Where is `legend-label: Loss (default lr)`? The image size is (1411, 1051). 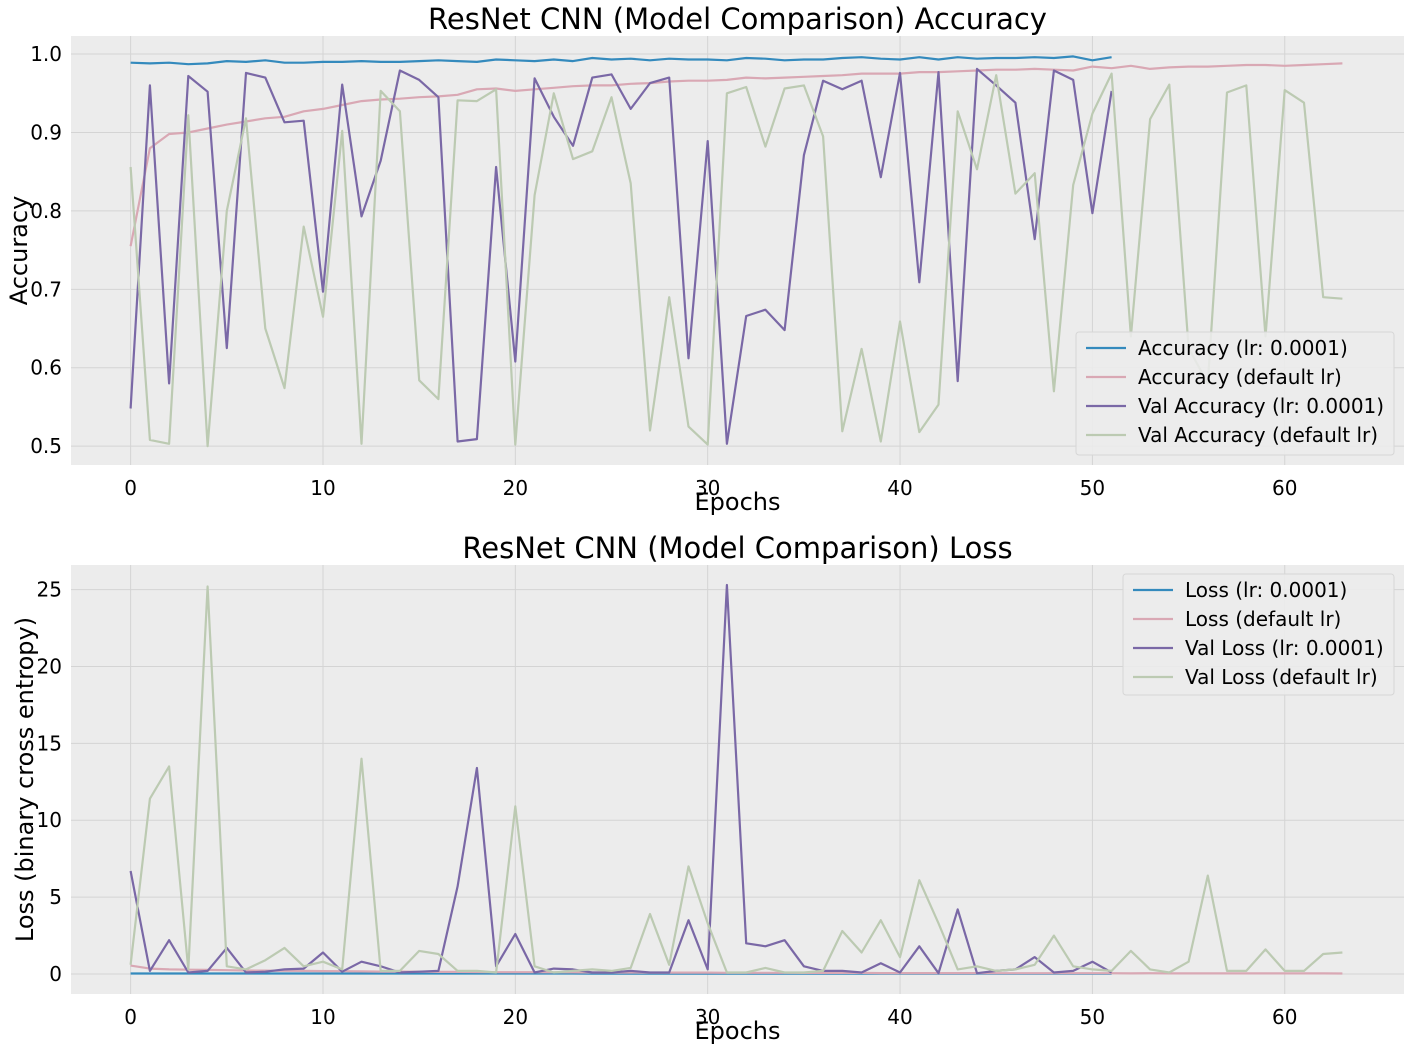
legend-label: Loss (default lr) is located at coordinates (1263, 619).